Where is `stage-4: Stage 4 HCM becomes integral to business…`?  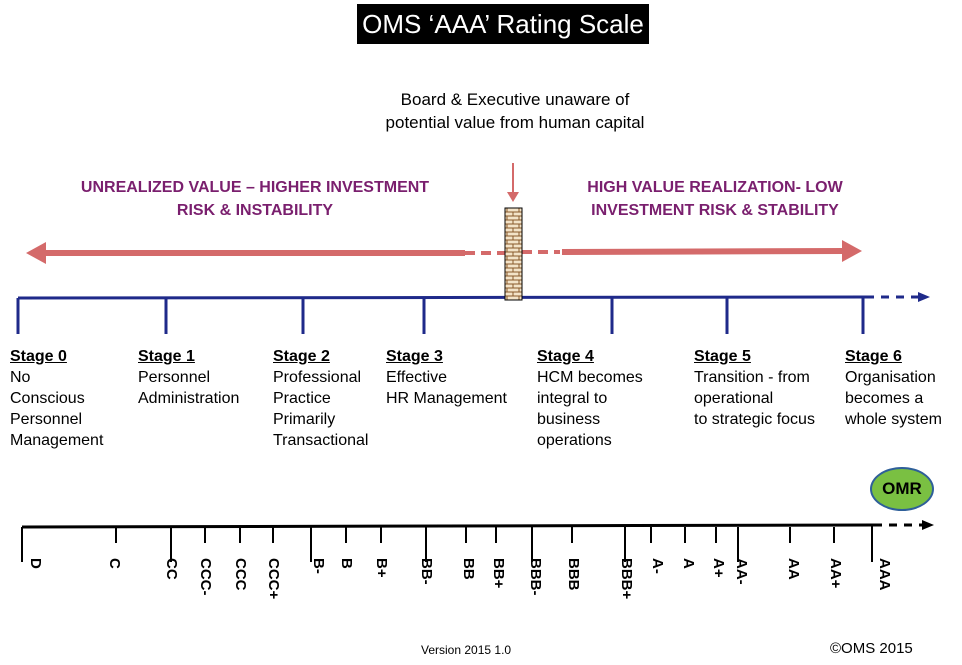
stage-4: Stage 4 HCM becomes integral to business… is located at coordinates (590, 398).